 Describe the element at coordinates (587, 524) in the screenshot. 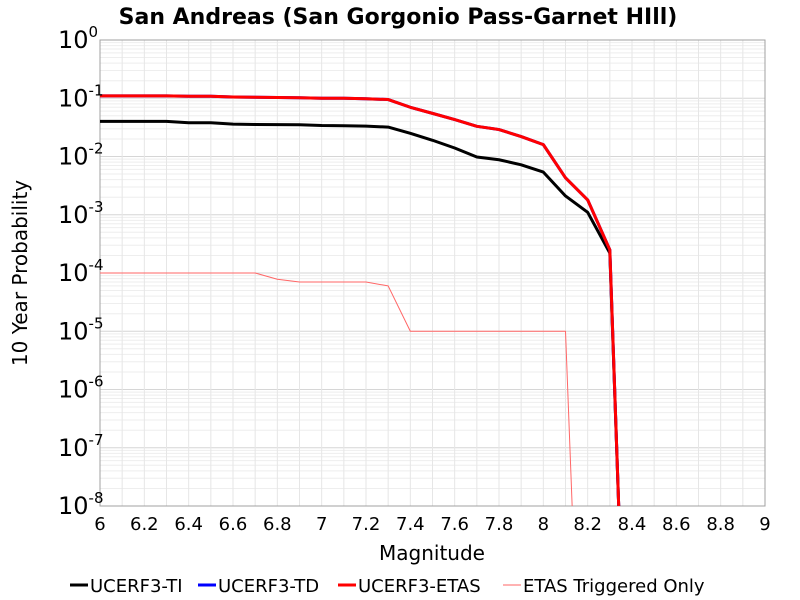

I see `x-tick-label: 8.2` at that location.